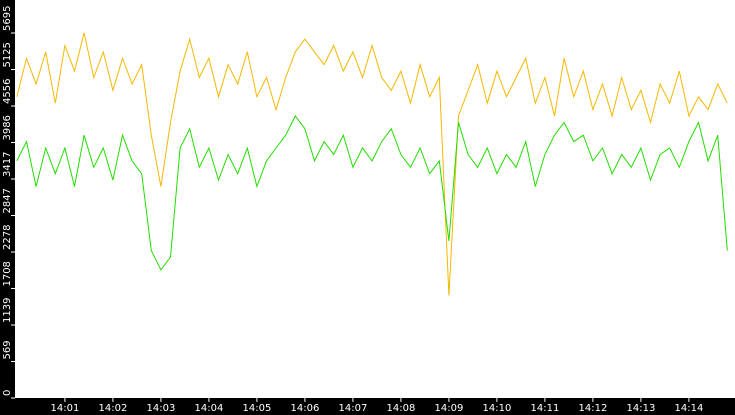 Image resolution: width=735 pixels, height=415 pixels. I want to click on x-tick-label: 14:13, so click(641, 408).